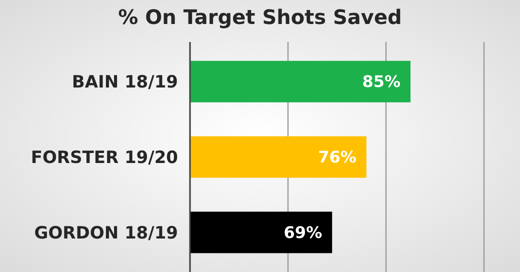  Describe the element at coordinates (104, 158) in the screenshot. I see `y-tick-label: FORSTER 19/20` at that location.